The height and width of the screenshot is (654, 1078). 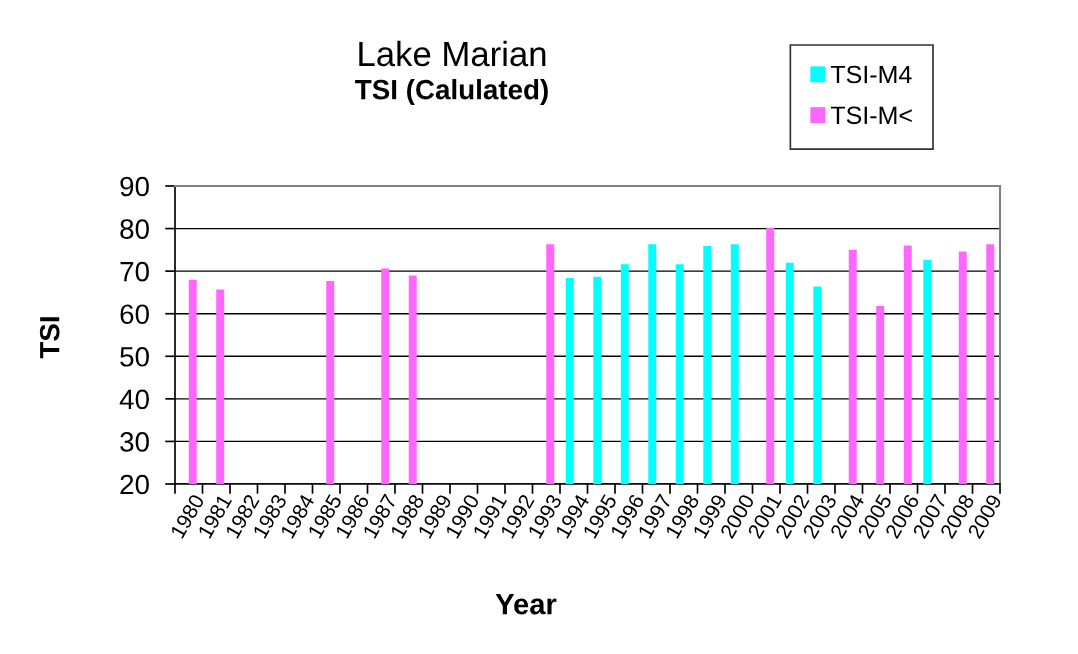 I want to click on y-tick-label: 60, so click(x=134, y=314).